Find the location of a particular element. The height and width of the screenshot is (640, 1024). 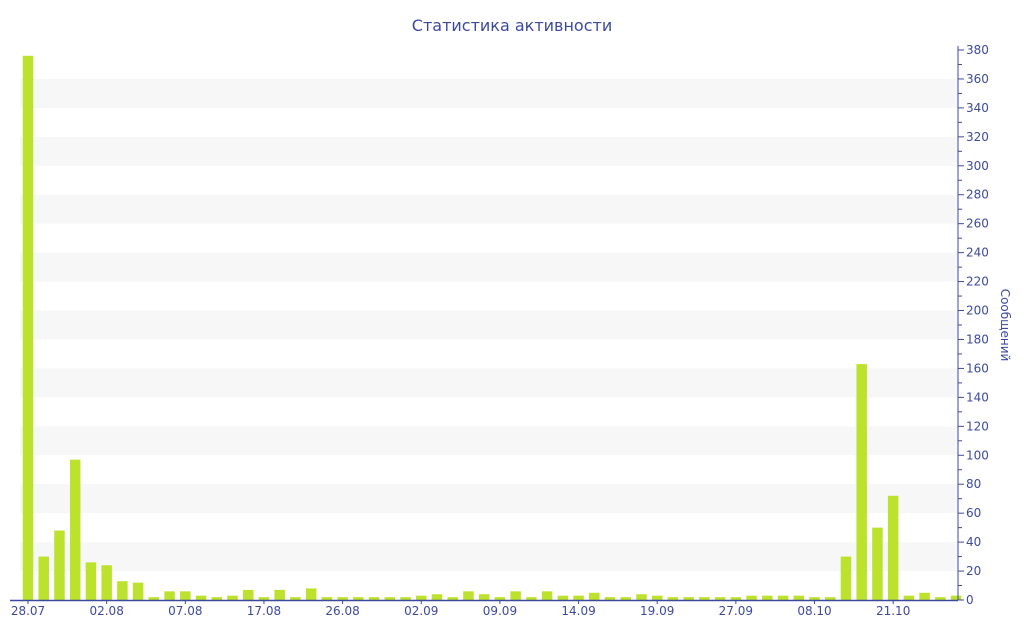

y-tick-label: 140 is located at coordinates (977, 397).